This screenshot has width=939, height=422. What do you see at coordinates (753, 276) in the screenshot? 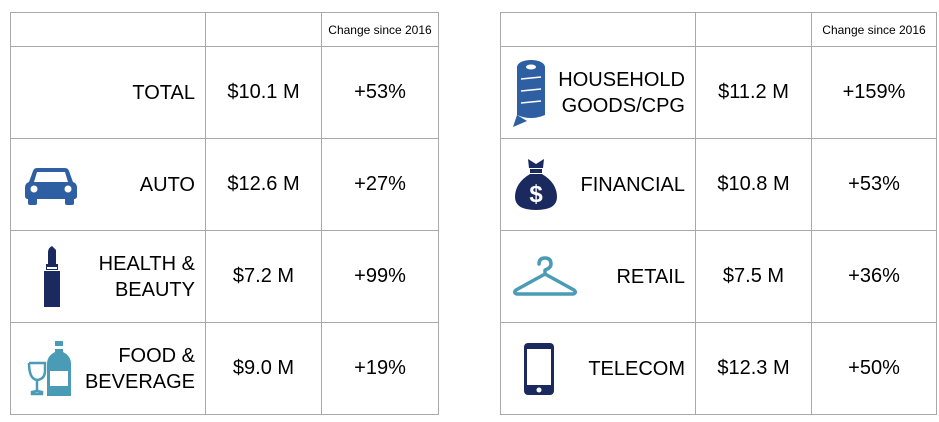
I see `spend-value: $7.5 M` at bounding box center [753, 276].